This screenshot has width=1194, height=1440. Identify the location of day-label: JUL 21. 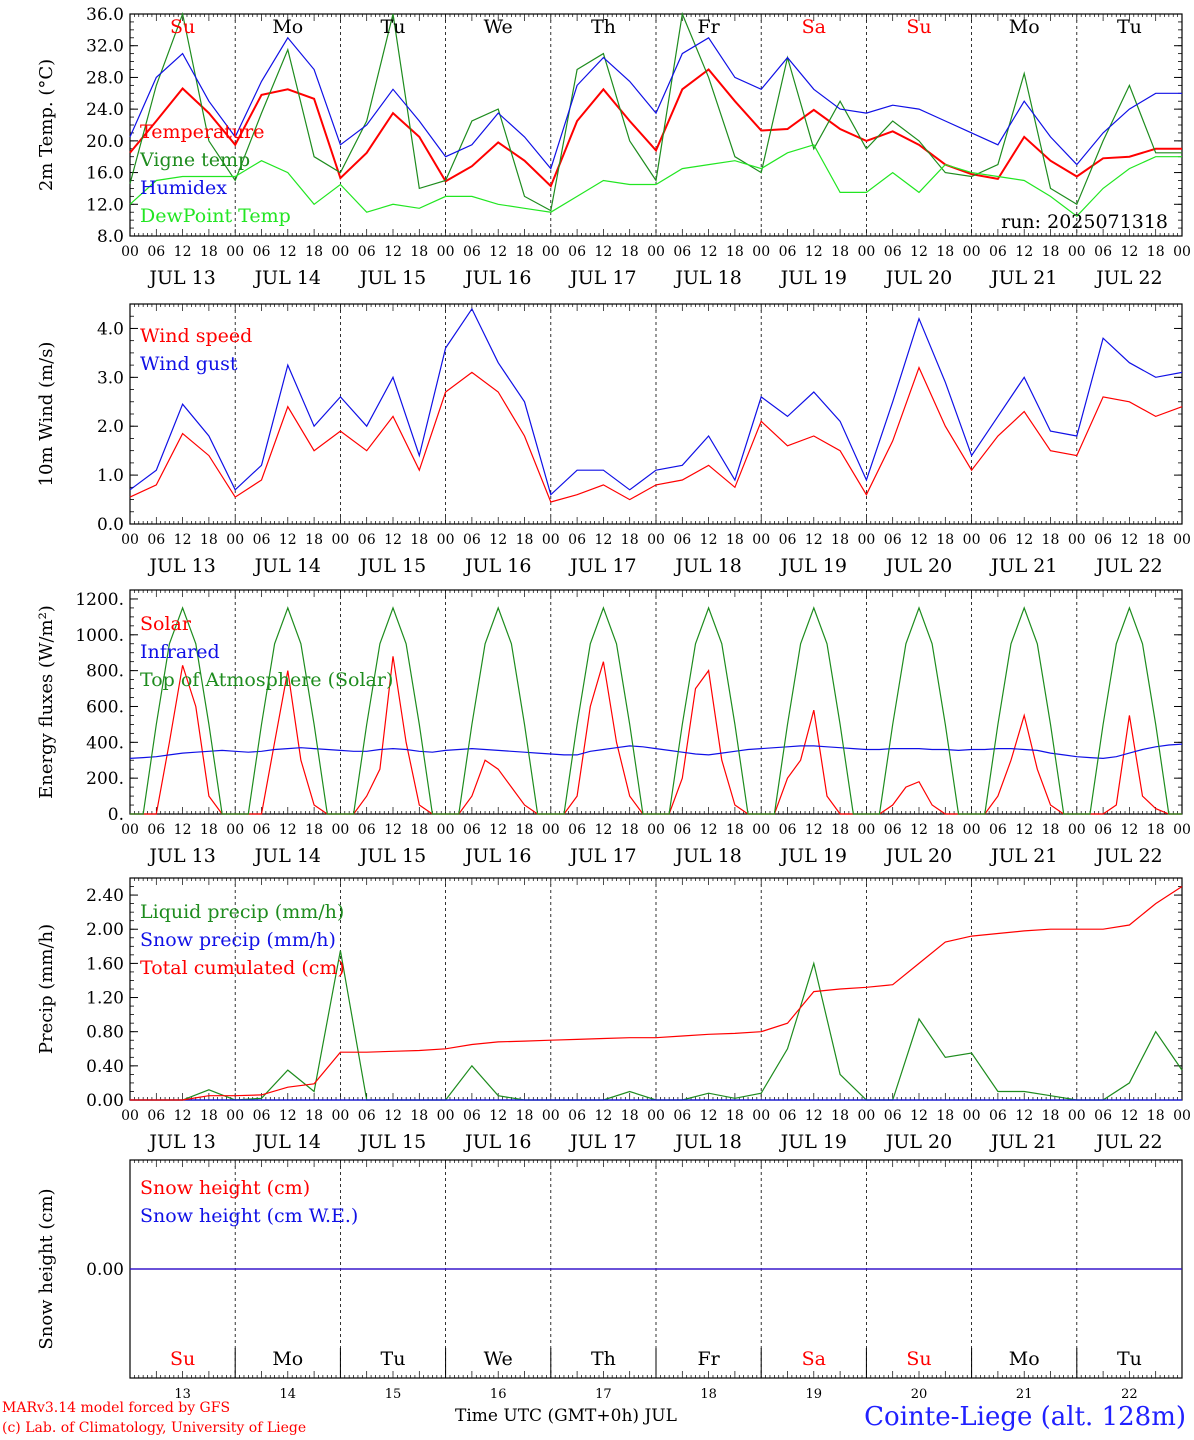
(1023, 278).